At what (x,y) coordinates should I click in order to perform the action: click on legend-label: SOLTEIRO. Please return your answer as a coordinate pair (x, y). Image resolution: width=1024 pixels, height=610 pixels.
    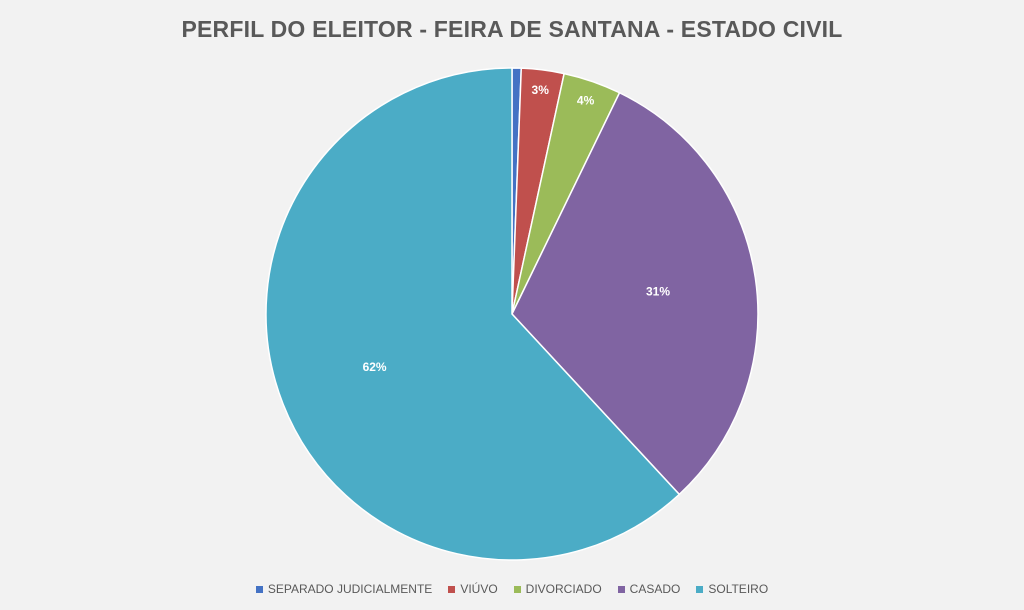
    Looking at the image, I should click on (738, 589).